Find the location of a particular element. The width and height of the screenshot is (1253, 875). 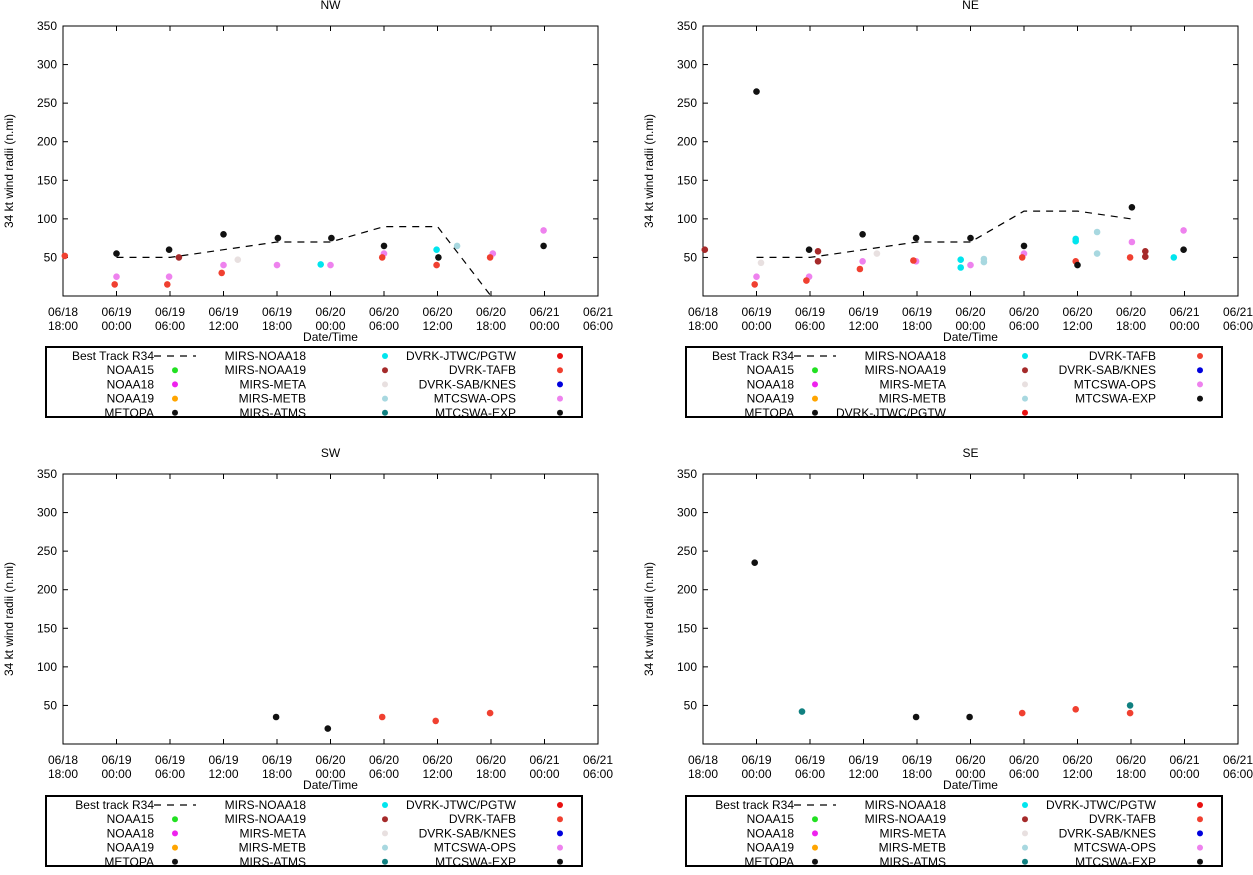

y-tick-label: 100 is located at coordinates (687, 667).